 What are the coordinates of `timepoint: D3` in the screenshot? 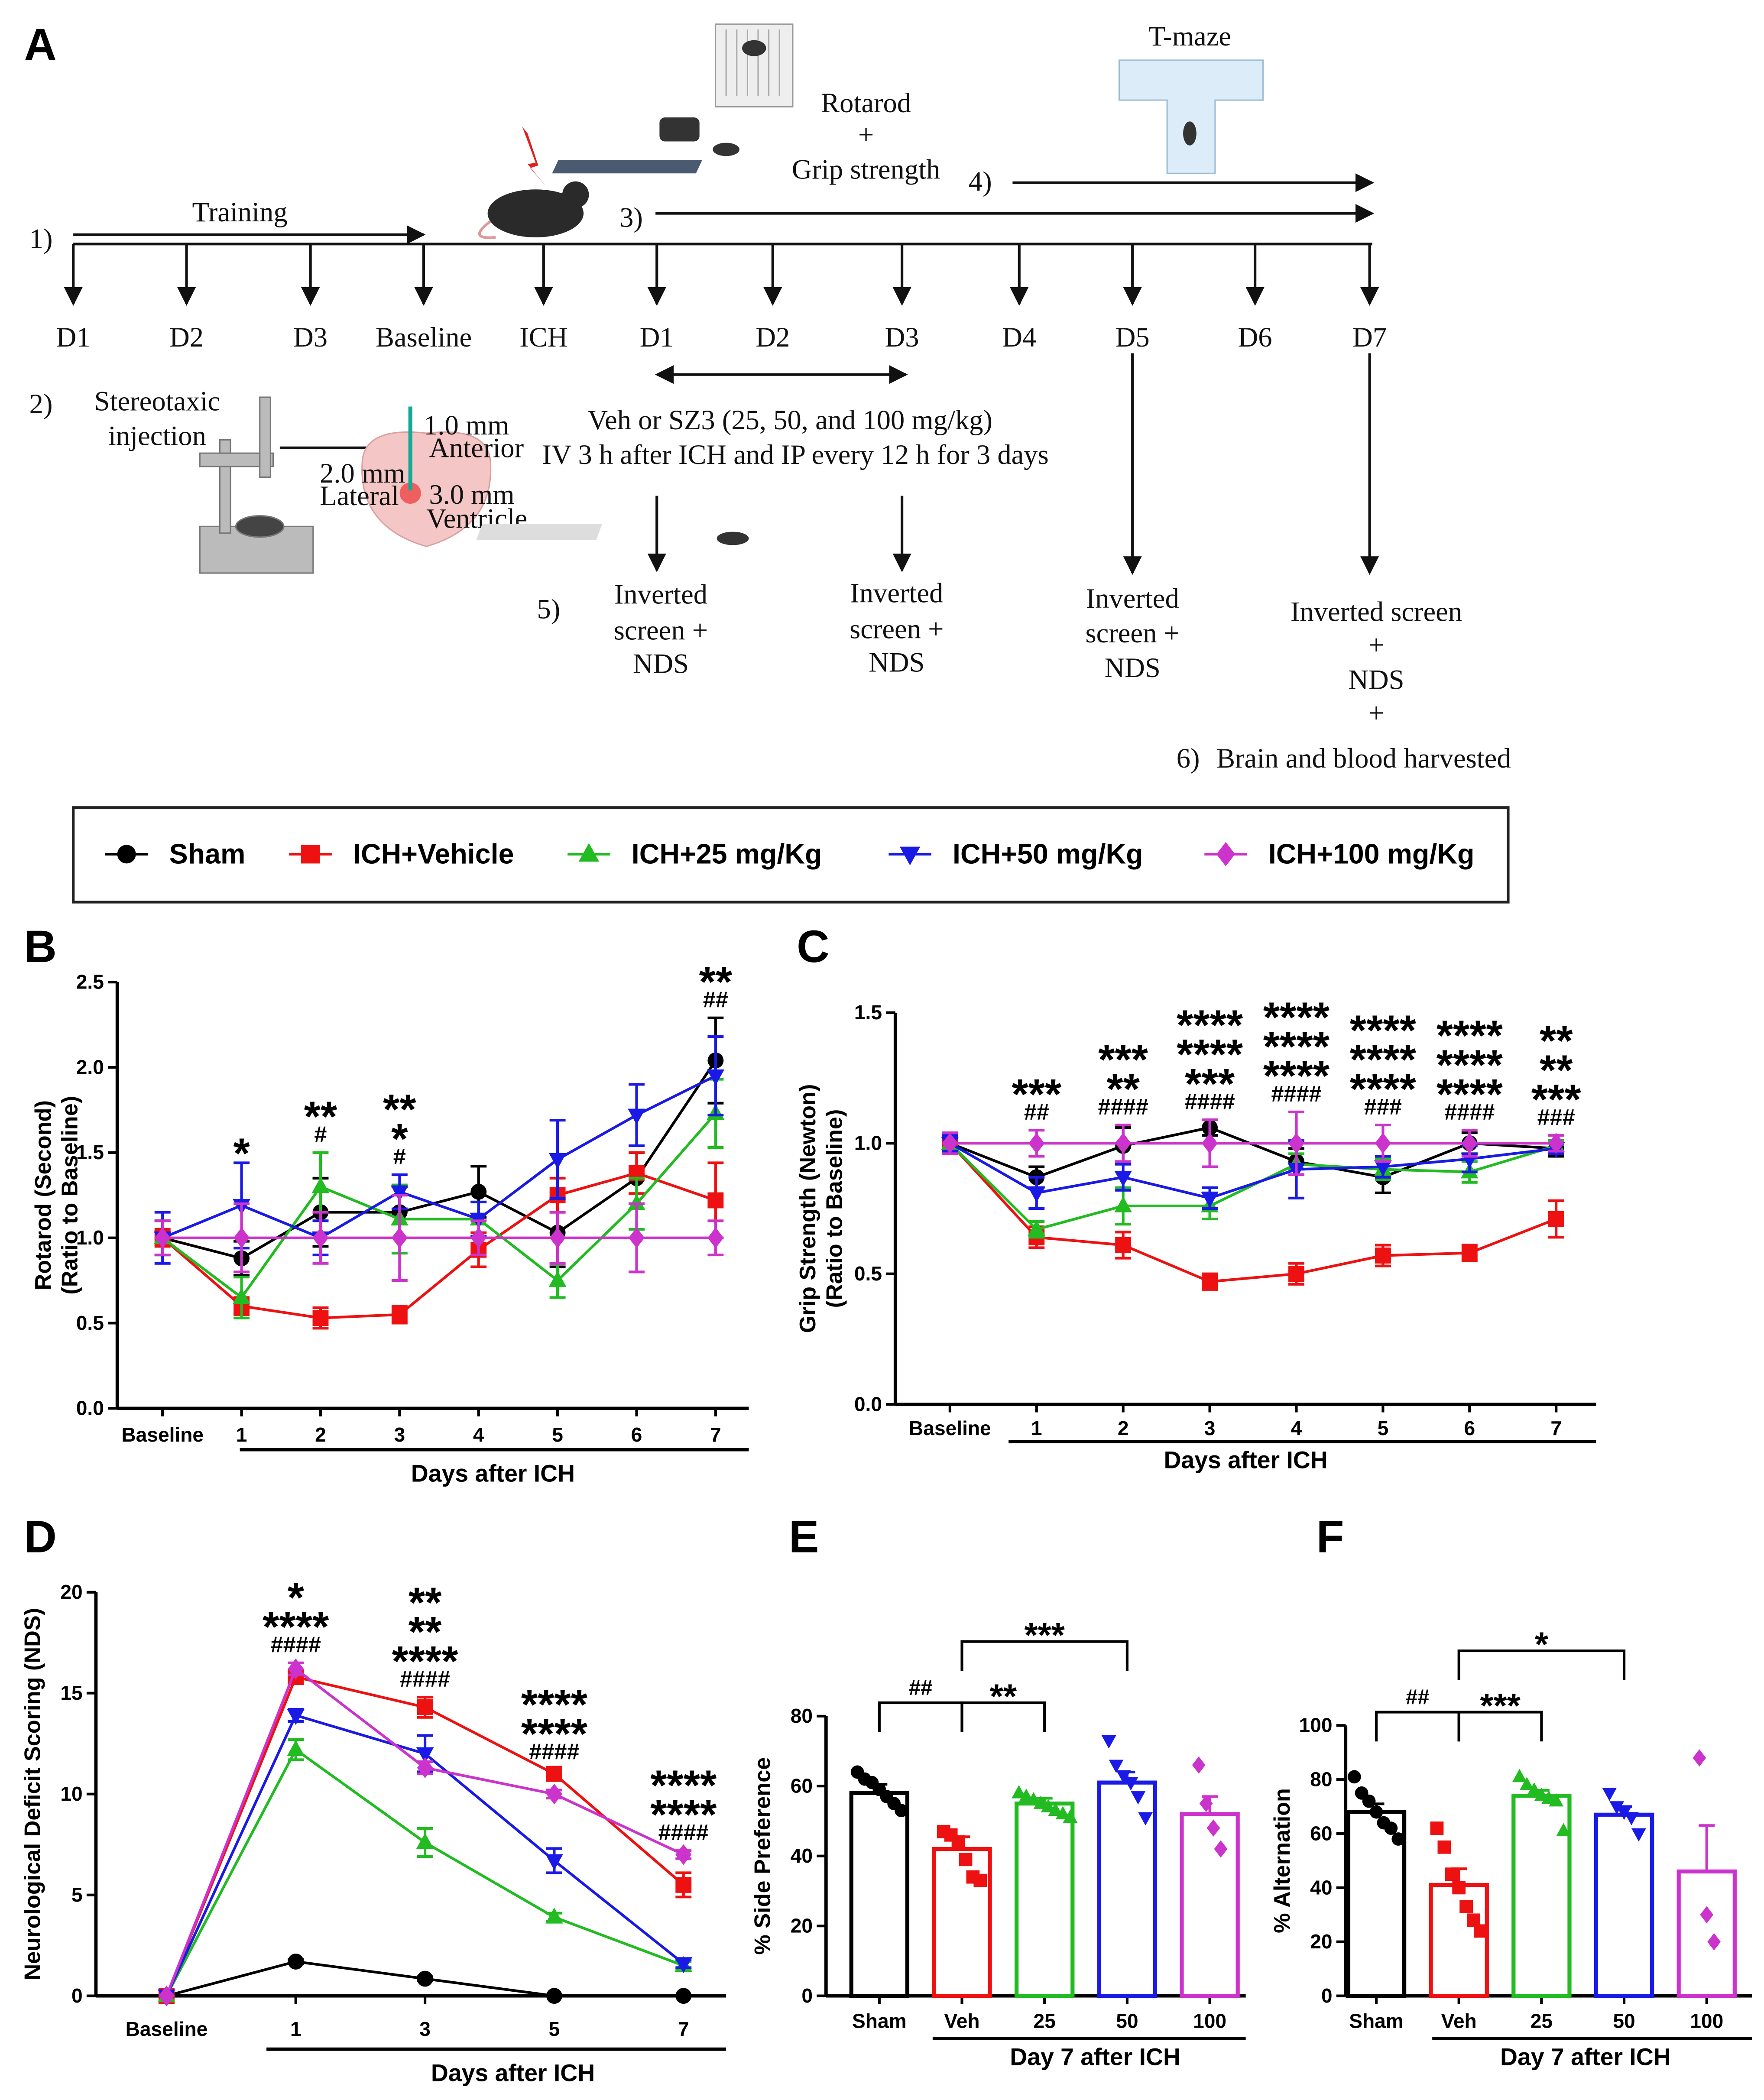 It's located at (310, 337).